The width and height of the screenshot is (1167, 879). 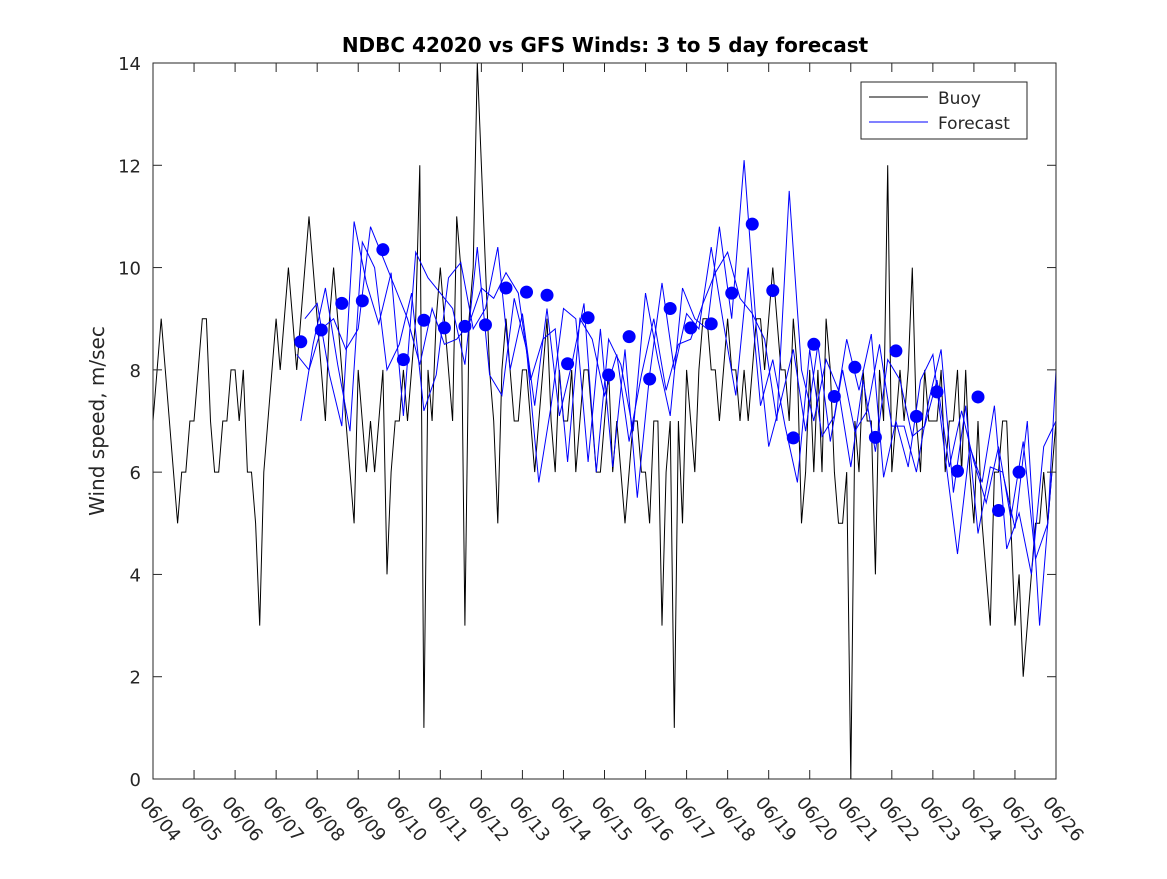 What do you see at coordinates (135, 678) in the screenshot?
I see `y-tick-label: 2` at bounding box center [135, 678].